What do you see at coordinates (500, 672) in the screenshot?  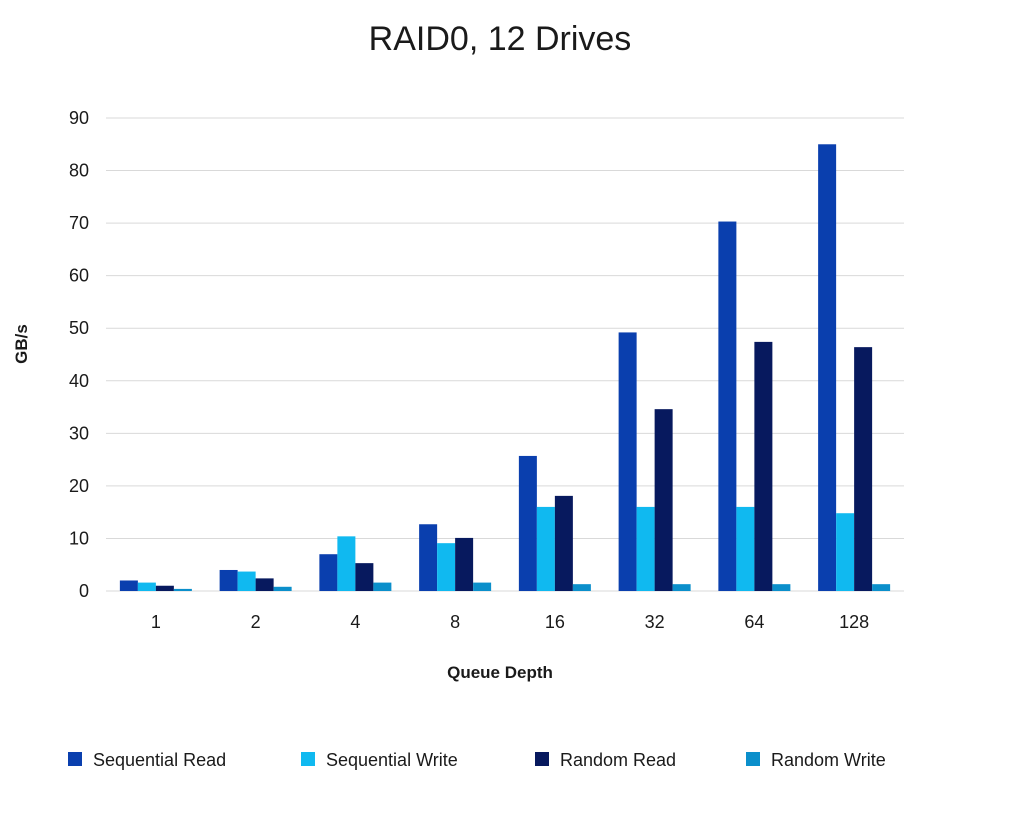 I see `x-axis-label: Queue Depth` at bounding box center [500, 672].